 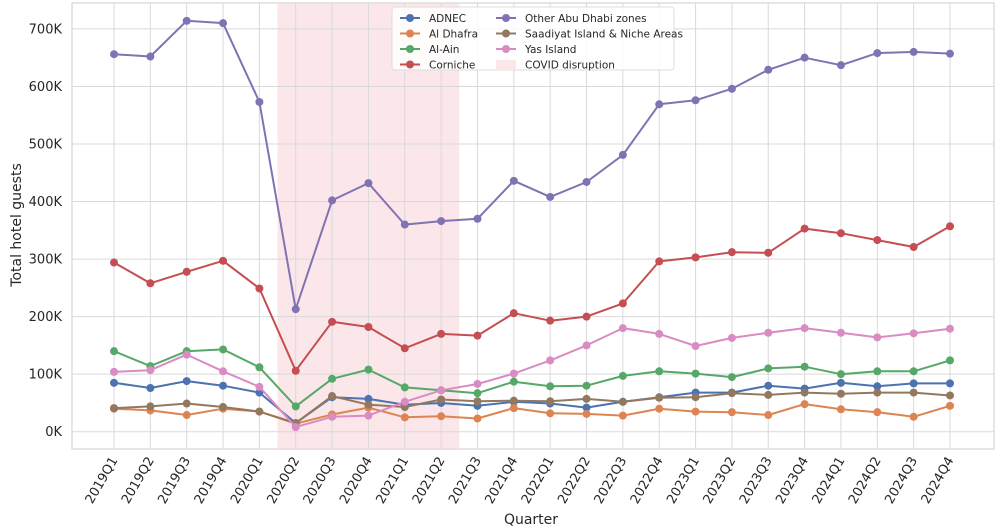 I want to click on legend-label: Other Abu Dhabi zones, so click(x=586, y=19).